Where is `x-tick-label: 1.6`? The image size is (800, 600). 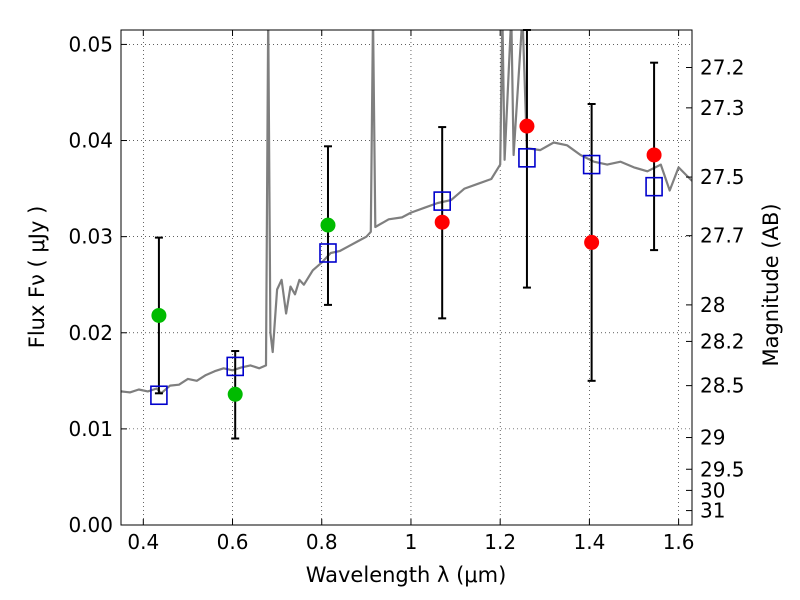
x-tick-label: 1.6 is located at coordinates (679, 542).